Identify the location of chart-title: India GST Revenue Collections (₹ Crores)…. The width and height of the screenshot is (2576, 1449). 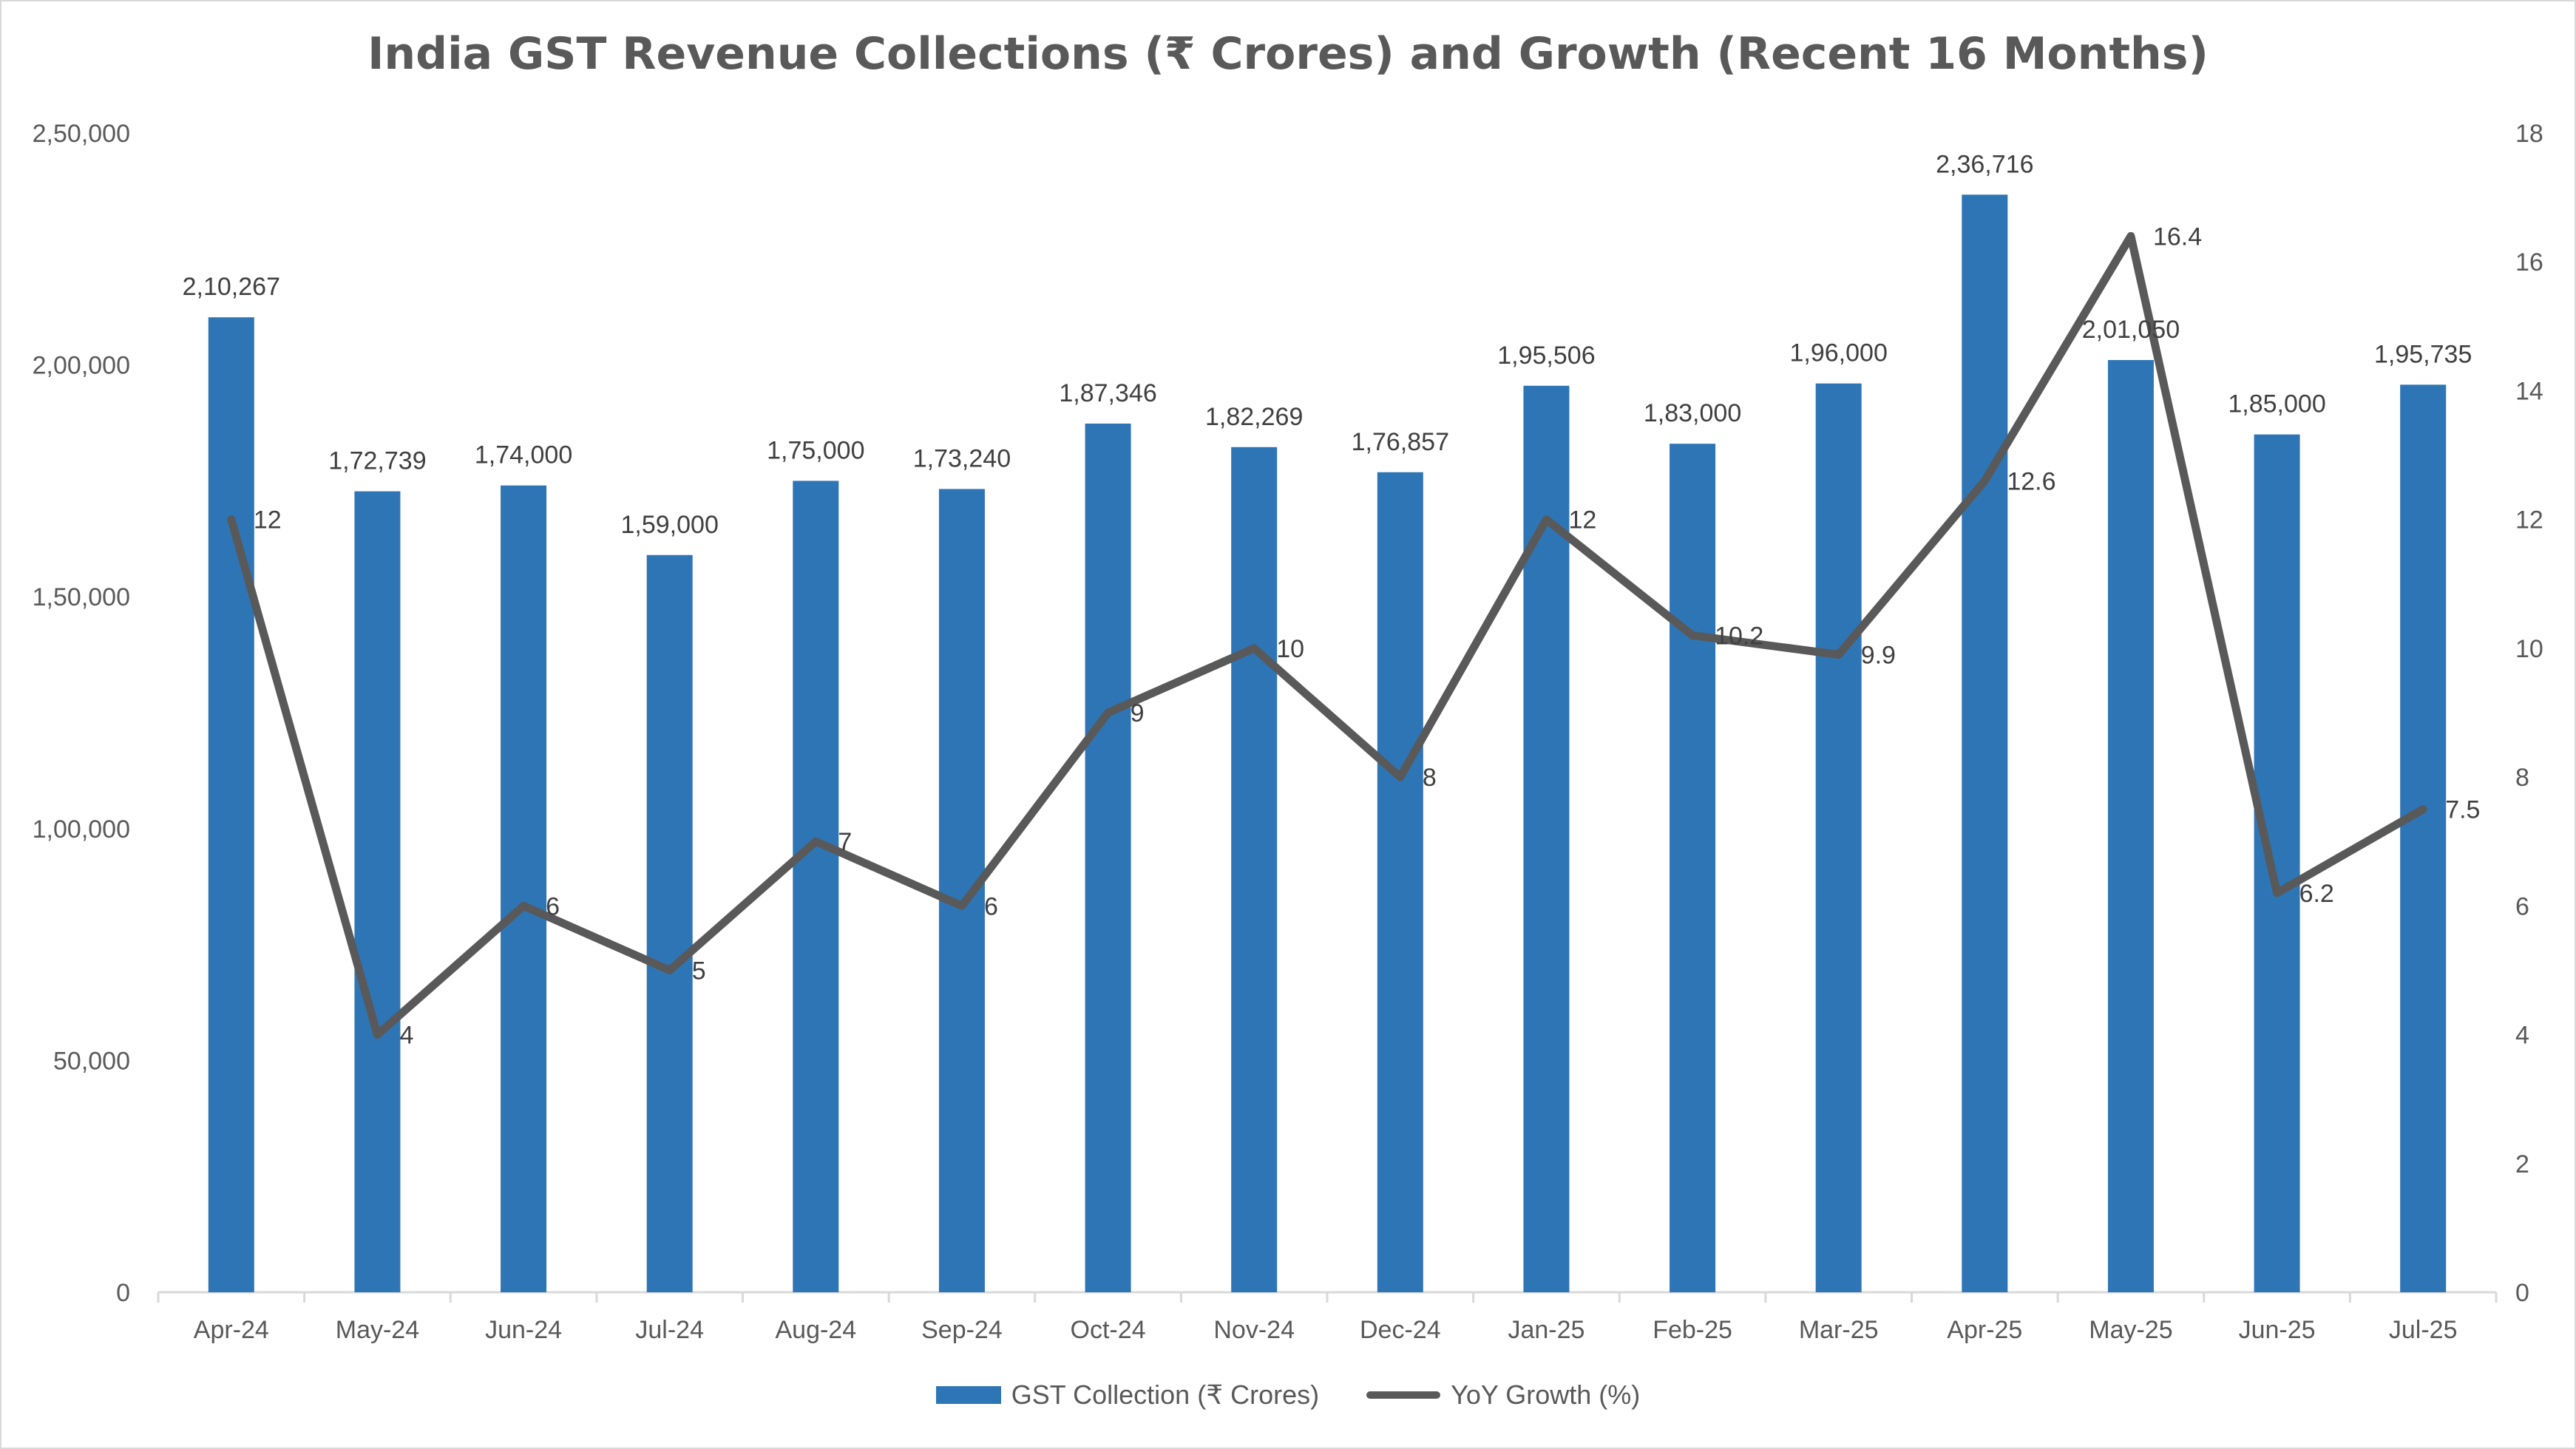
(1288, 54).